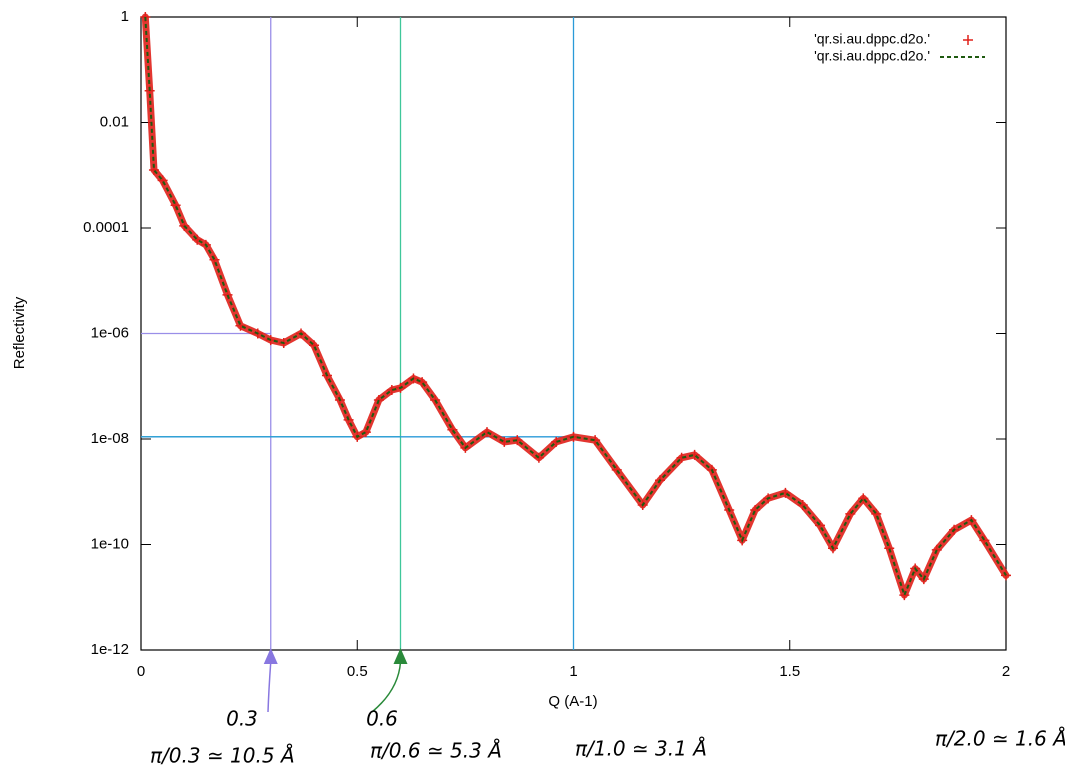 Image resolution: width=1065 pixels, height=780 pixels. Describe the element at coordinates (1006, 671) in the screenshot. I see `x-tick-label: 2` at that location.